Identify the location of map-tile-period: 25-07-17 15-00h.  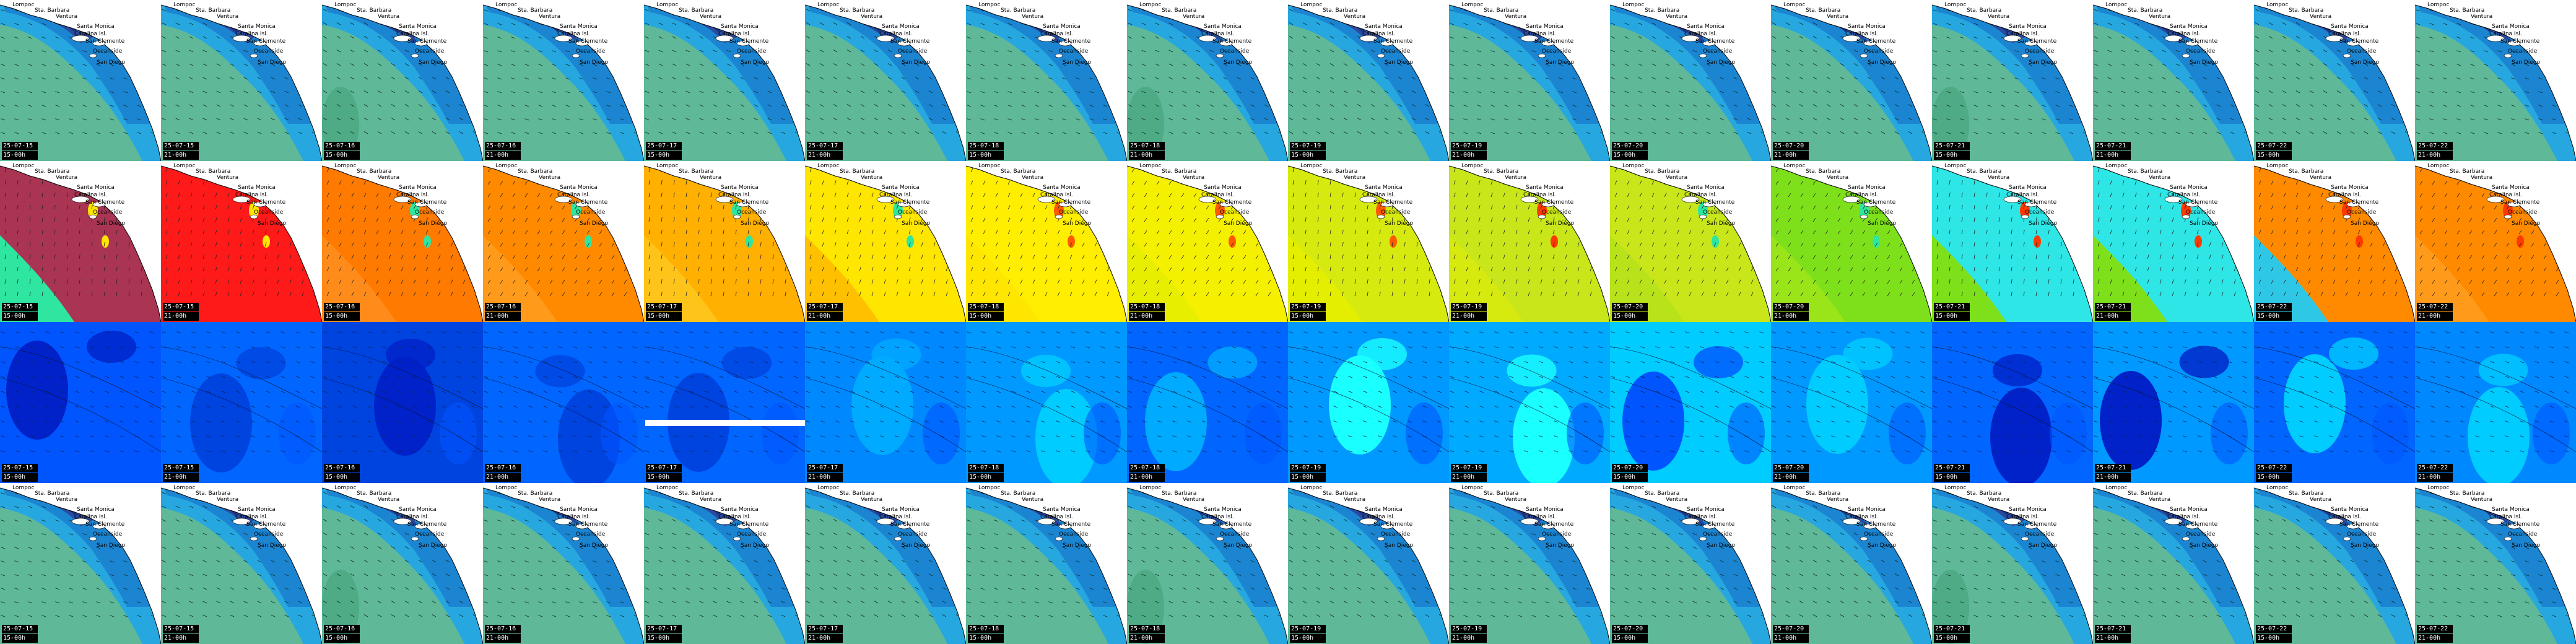
(724, 402).